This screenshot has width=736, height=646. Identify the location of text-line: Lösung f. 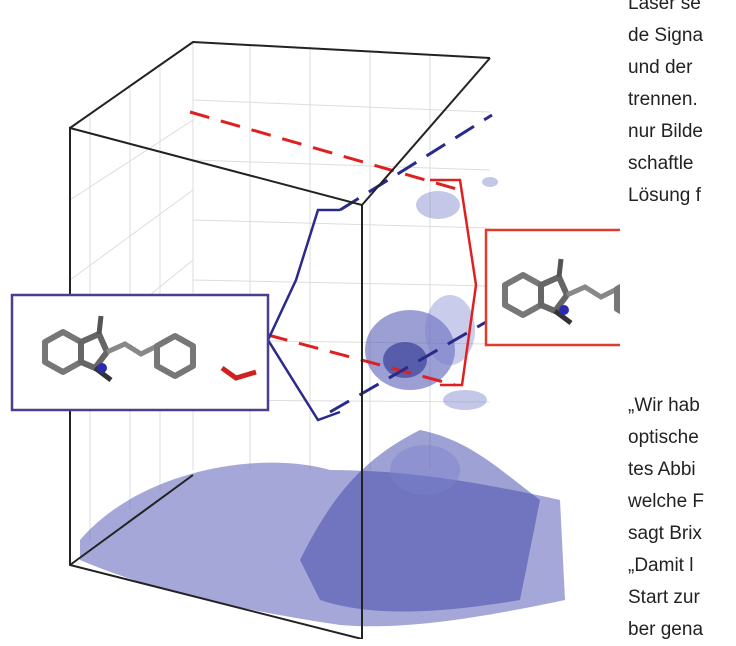
(664, 195).